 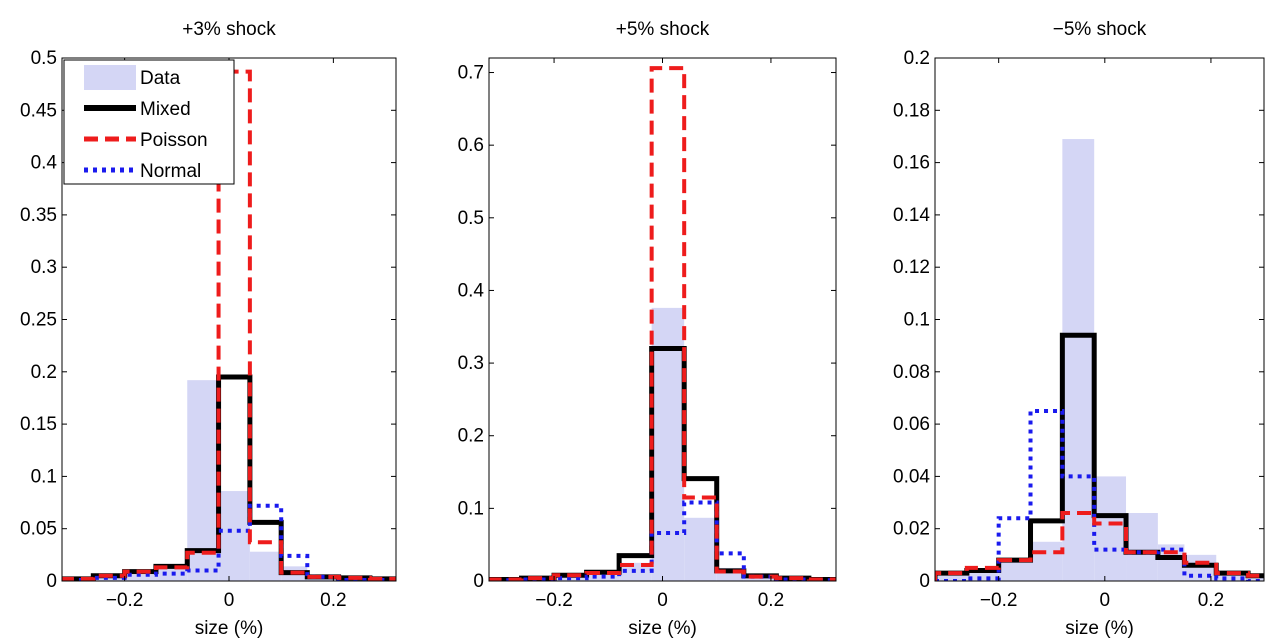 I want to click on y-tick-label: 0.18, so click(x=911, y=110).